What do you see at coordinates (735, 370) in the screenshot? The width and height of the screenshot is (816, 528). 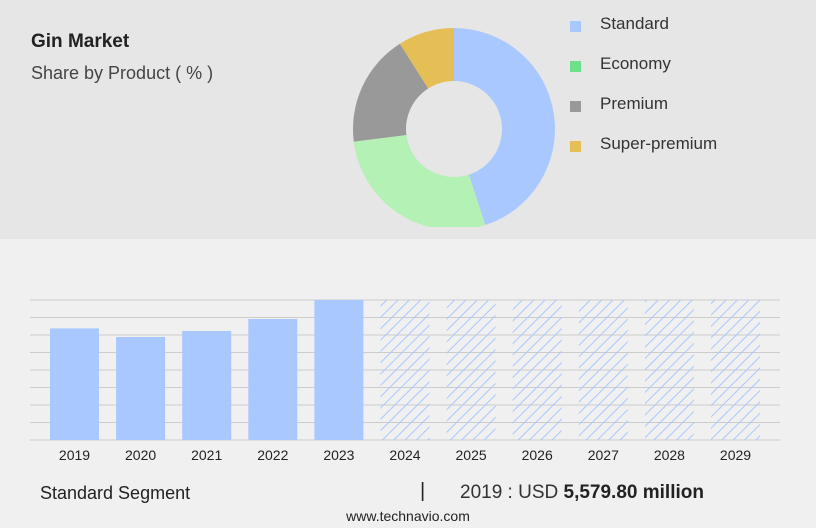 I see `forecast-bar-2029` at bounding box center [735, 370].